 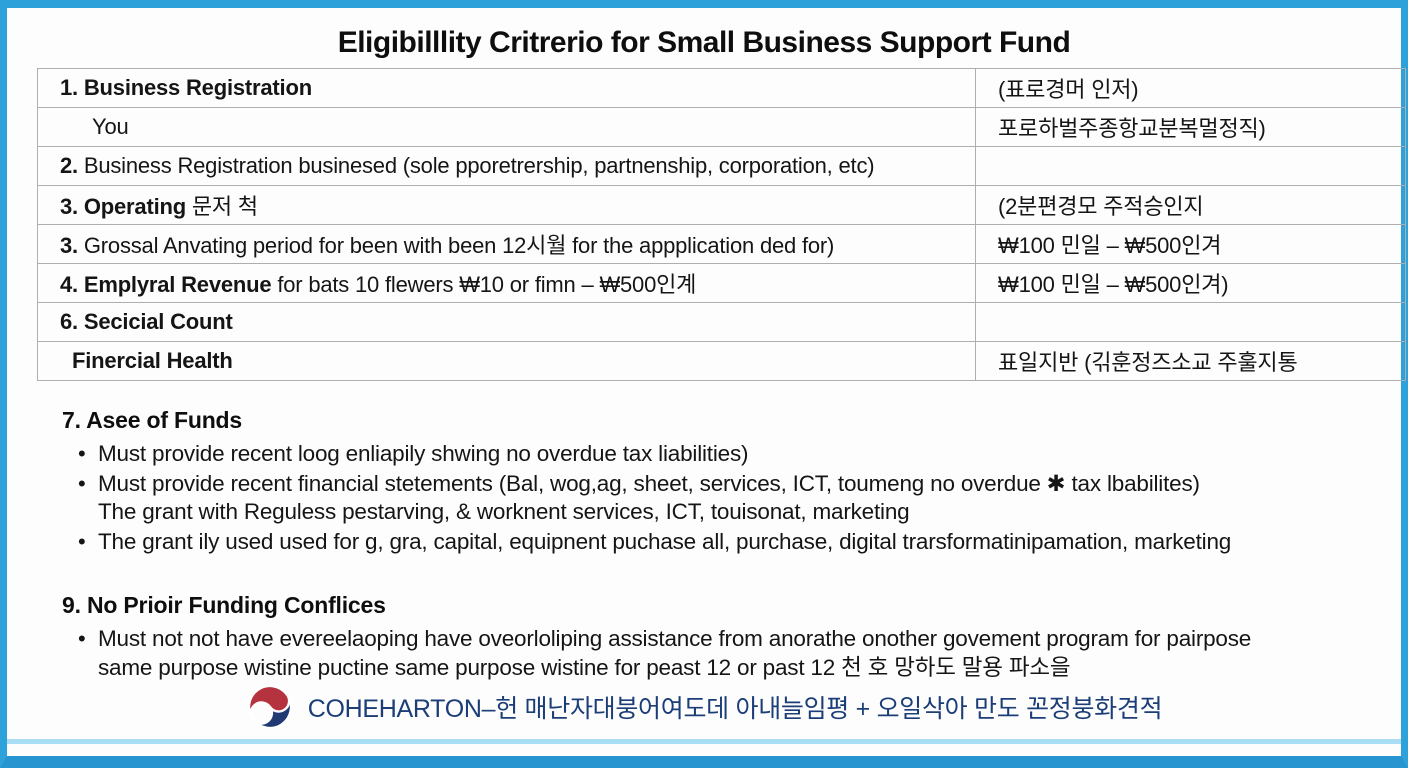 I want to click on criterion-cell: You, so click(x=506, y=127).